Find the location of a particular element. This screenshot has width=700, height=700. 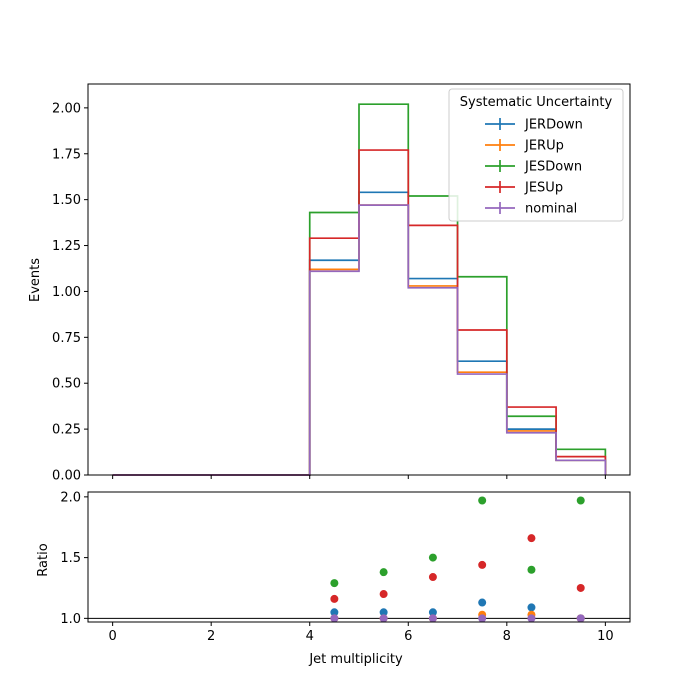

ratio-x-tick-label: 8 is located at coordinates (507, 636).